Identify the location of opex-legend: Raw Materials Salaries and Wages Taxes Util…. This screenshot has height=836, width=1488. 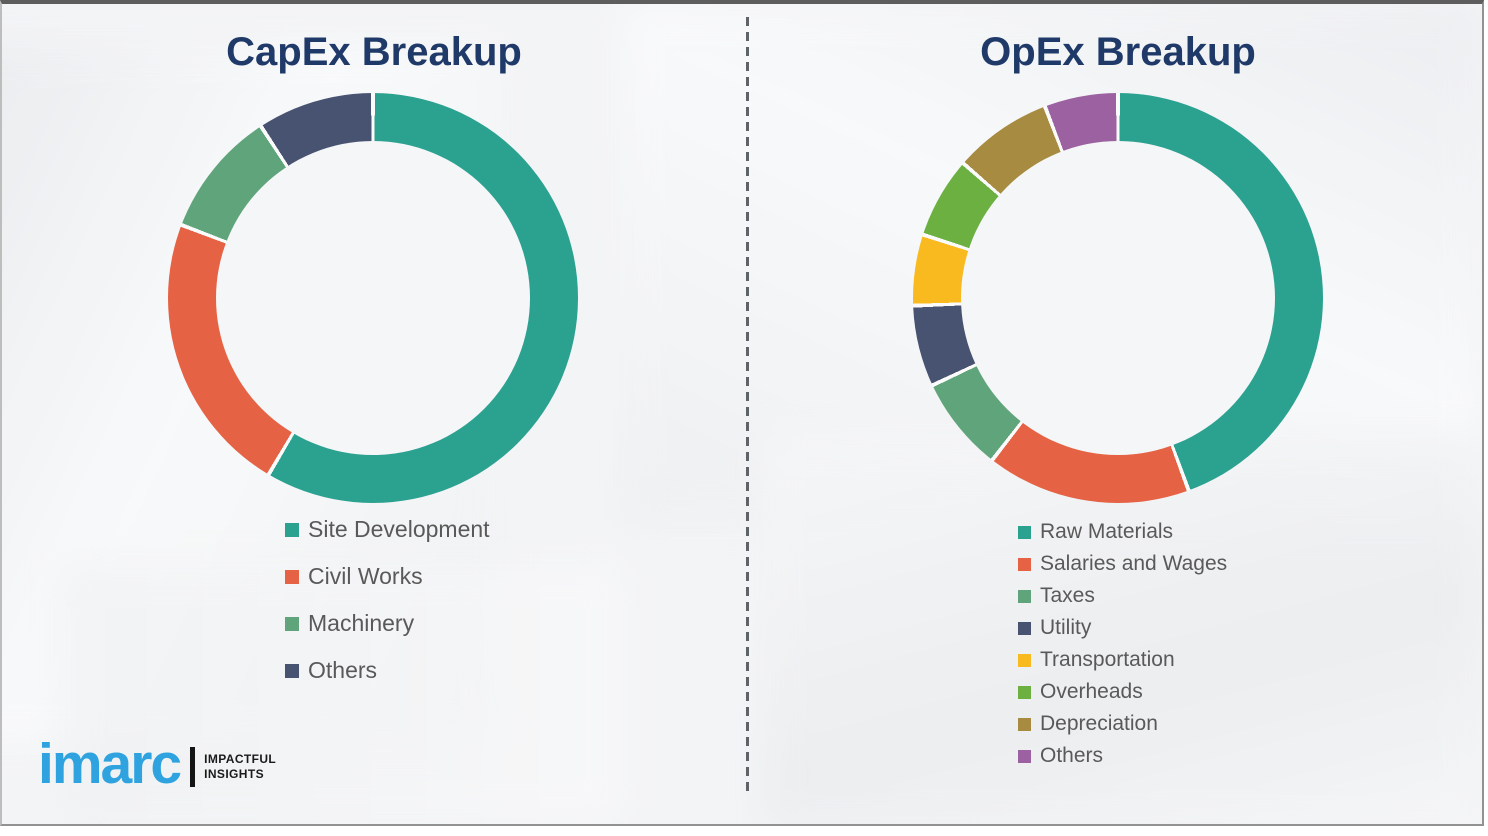
(1122, 648).